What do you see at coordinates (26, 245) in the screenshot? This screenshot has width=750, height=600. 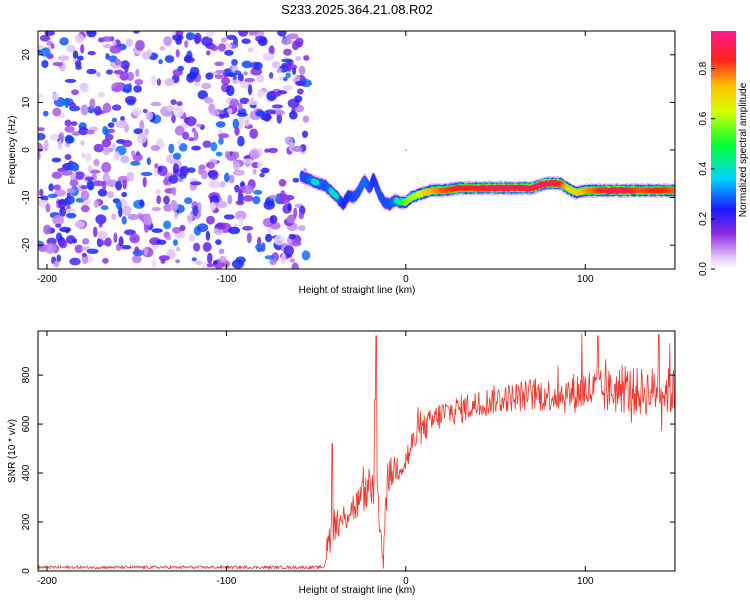 I see `spectrogram-ytick-label: -20` at bounding box center [26, 245].